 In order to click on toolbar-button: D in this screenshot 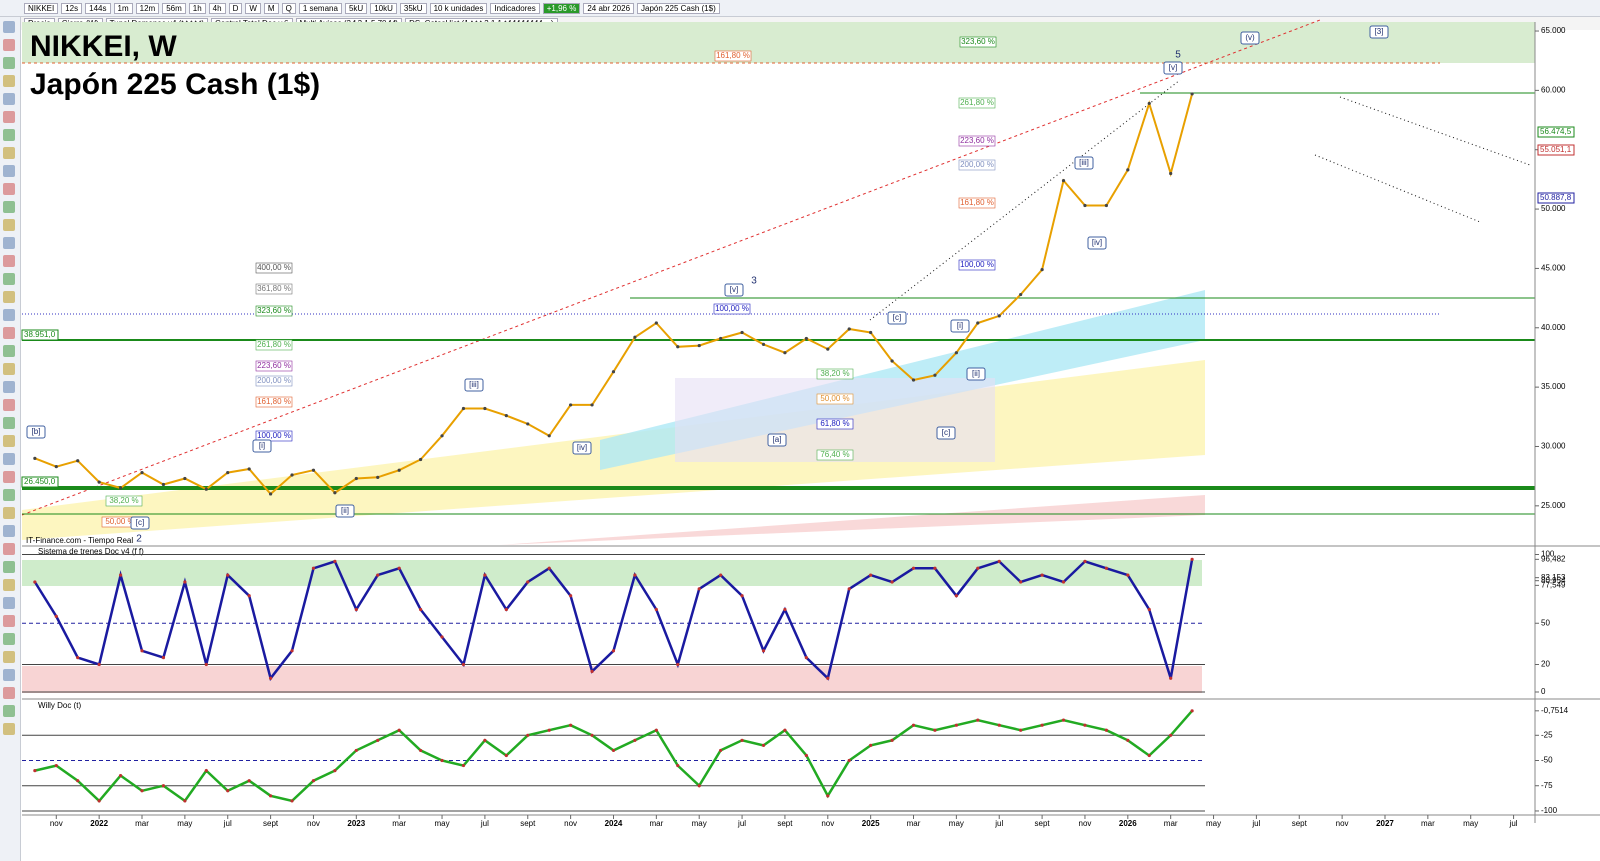, I will do `click(235, 8)`.